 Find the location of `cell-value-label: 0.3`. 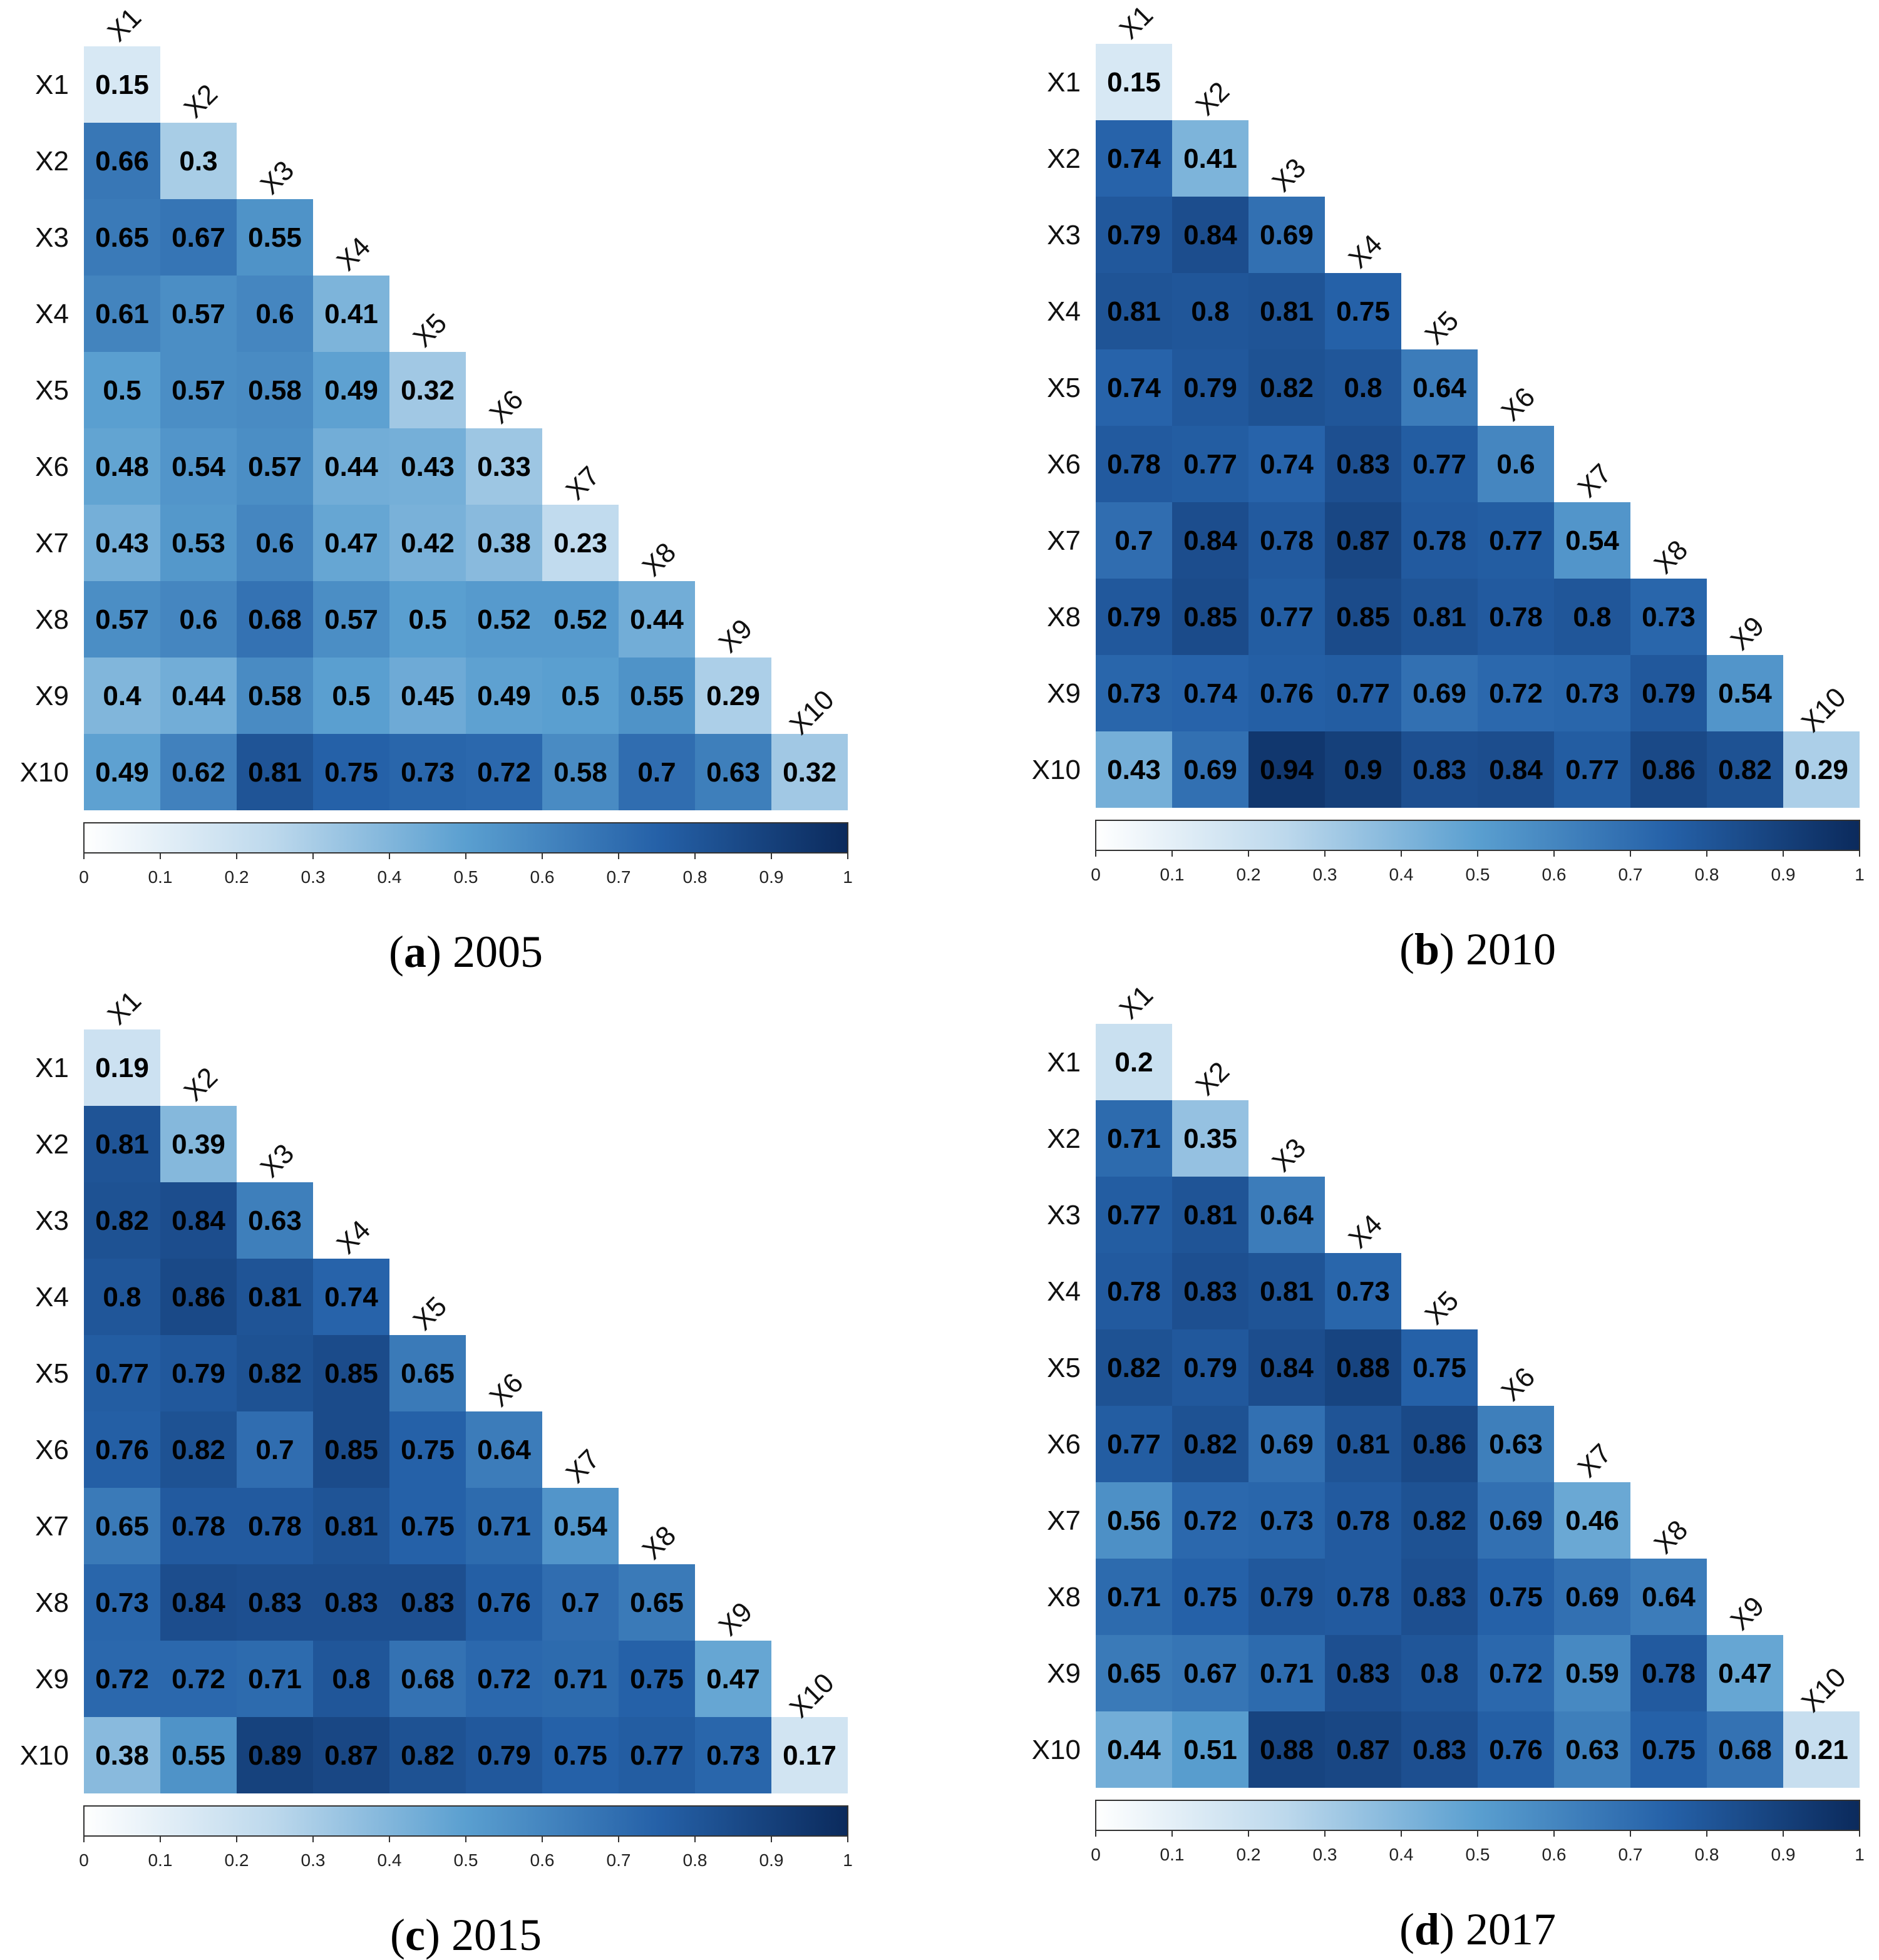

cell-value-label: 0.3 is located at coordinates (198, 161).